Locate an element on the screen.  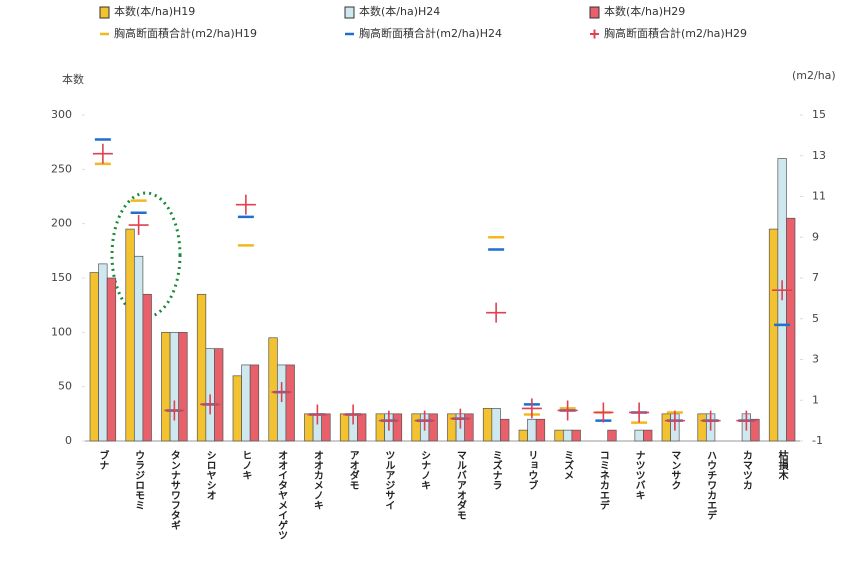
y2-tick-label: -1 is located at coordinates (817, 440).